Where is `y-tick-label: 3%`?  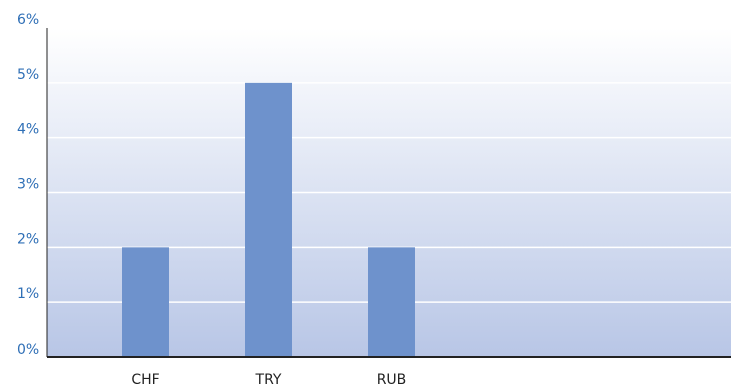 y-tick-label: 3% is located at coordinates (28, 185).